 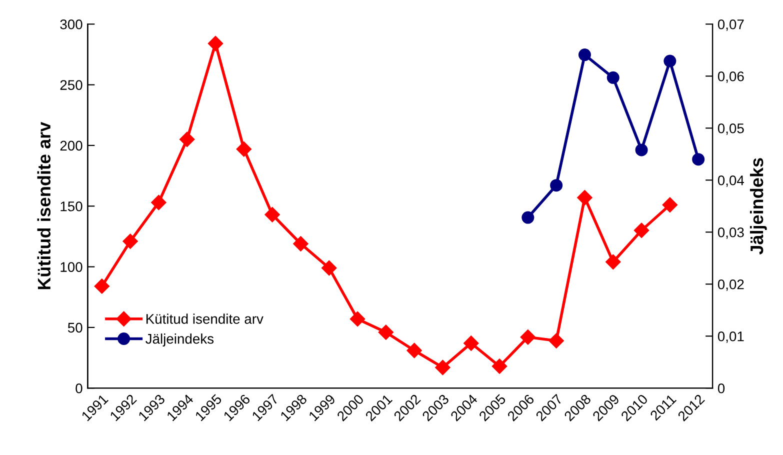 I want to click on y2-tick-label: 0,05, so click(x=731, y=129).